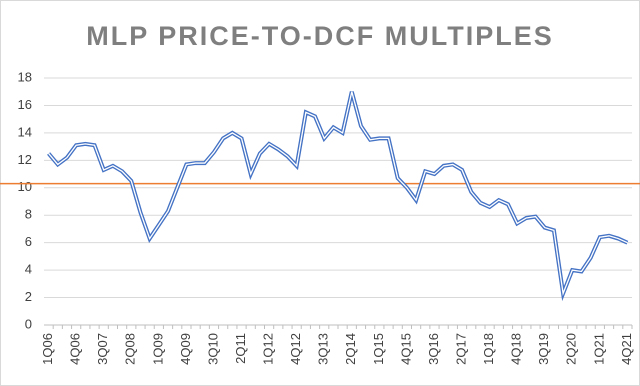 The width and height of the screenshot is (640, 386). What do you see at coordinates (626, 349) in the screenshot?
I see `x-tick-label: 4Q21` at bounding box center [626, 349].